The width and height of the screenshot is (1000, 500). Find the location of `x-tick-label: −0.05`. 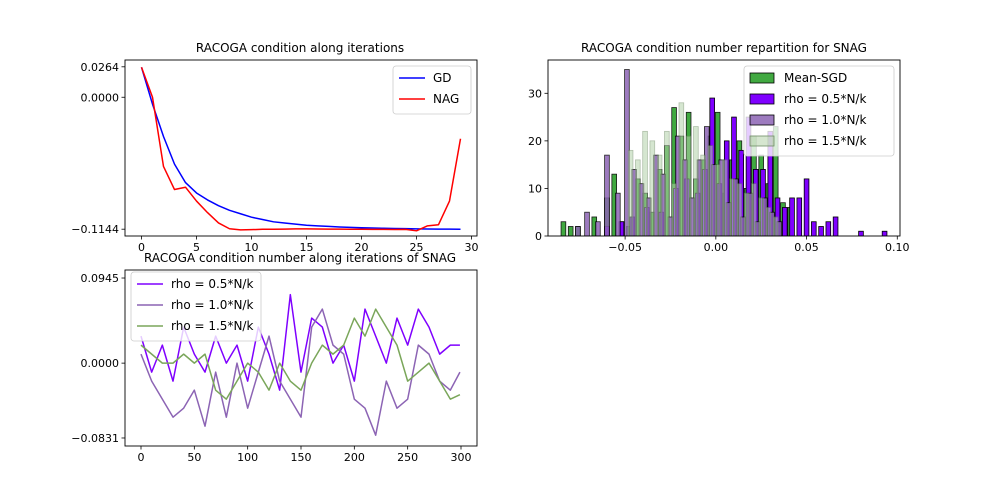

x-tick-label: −0.05 is located at coordinates (625, 247).